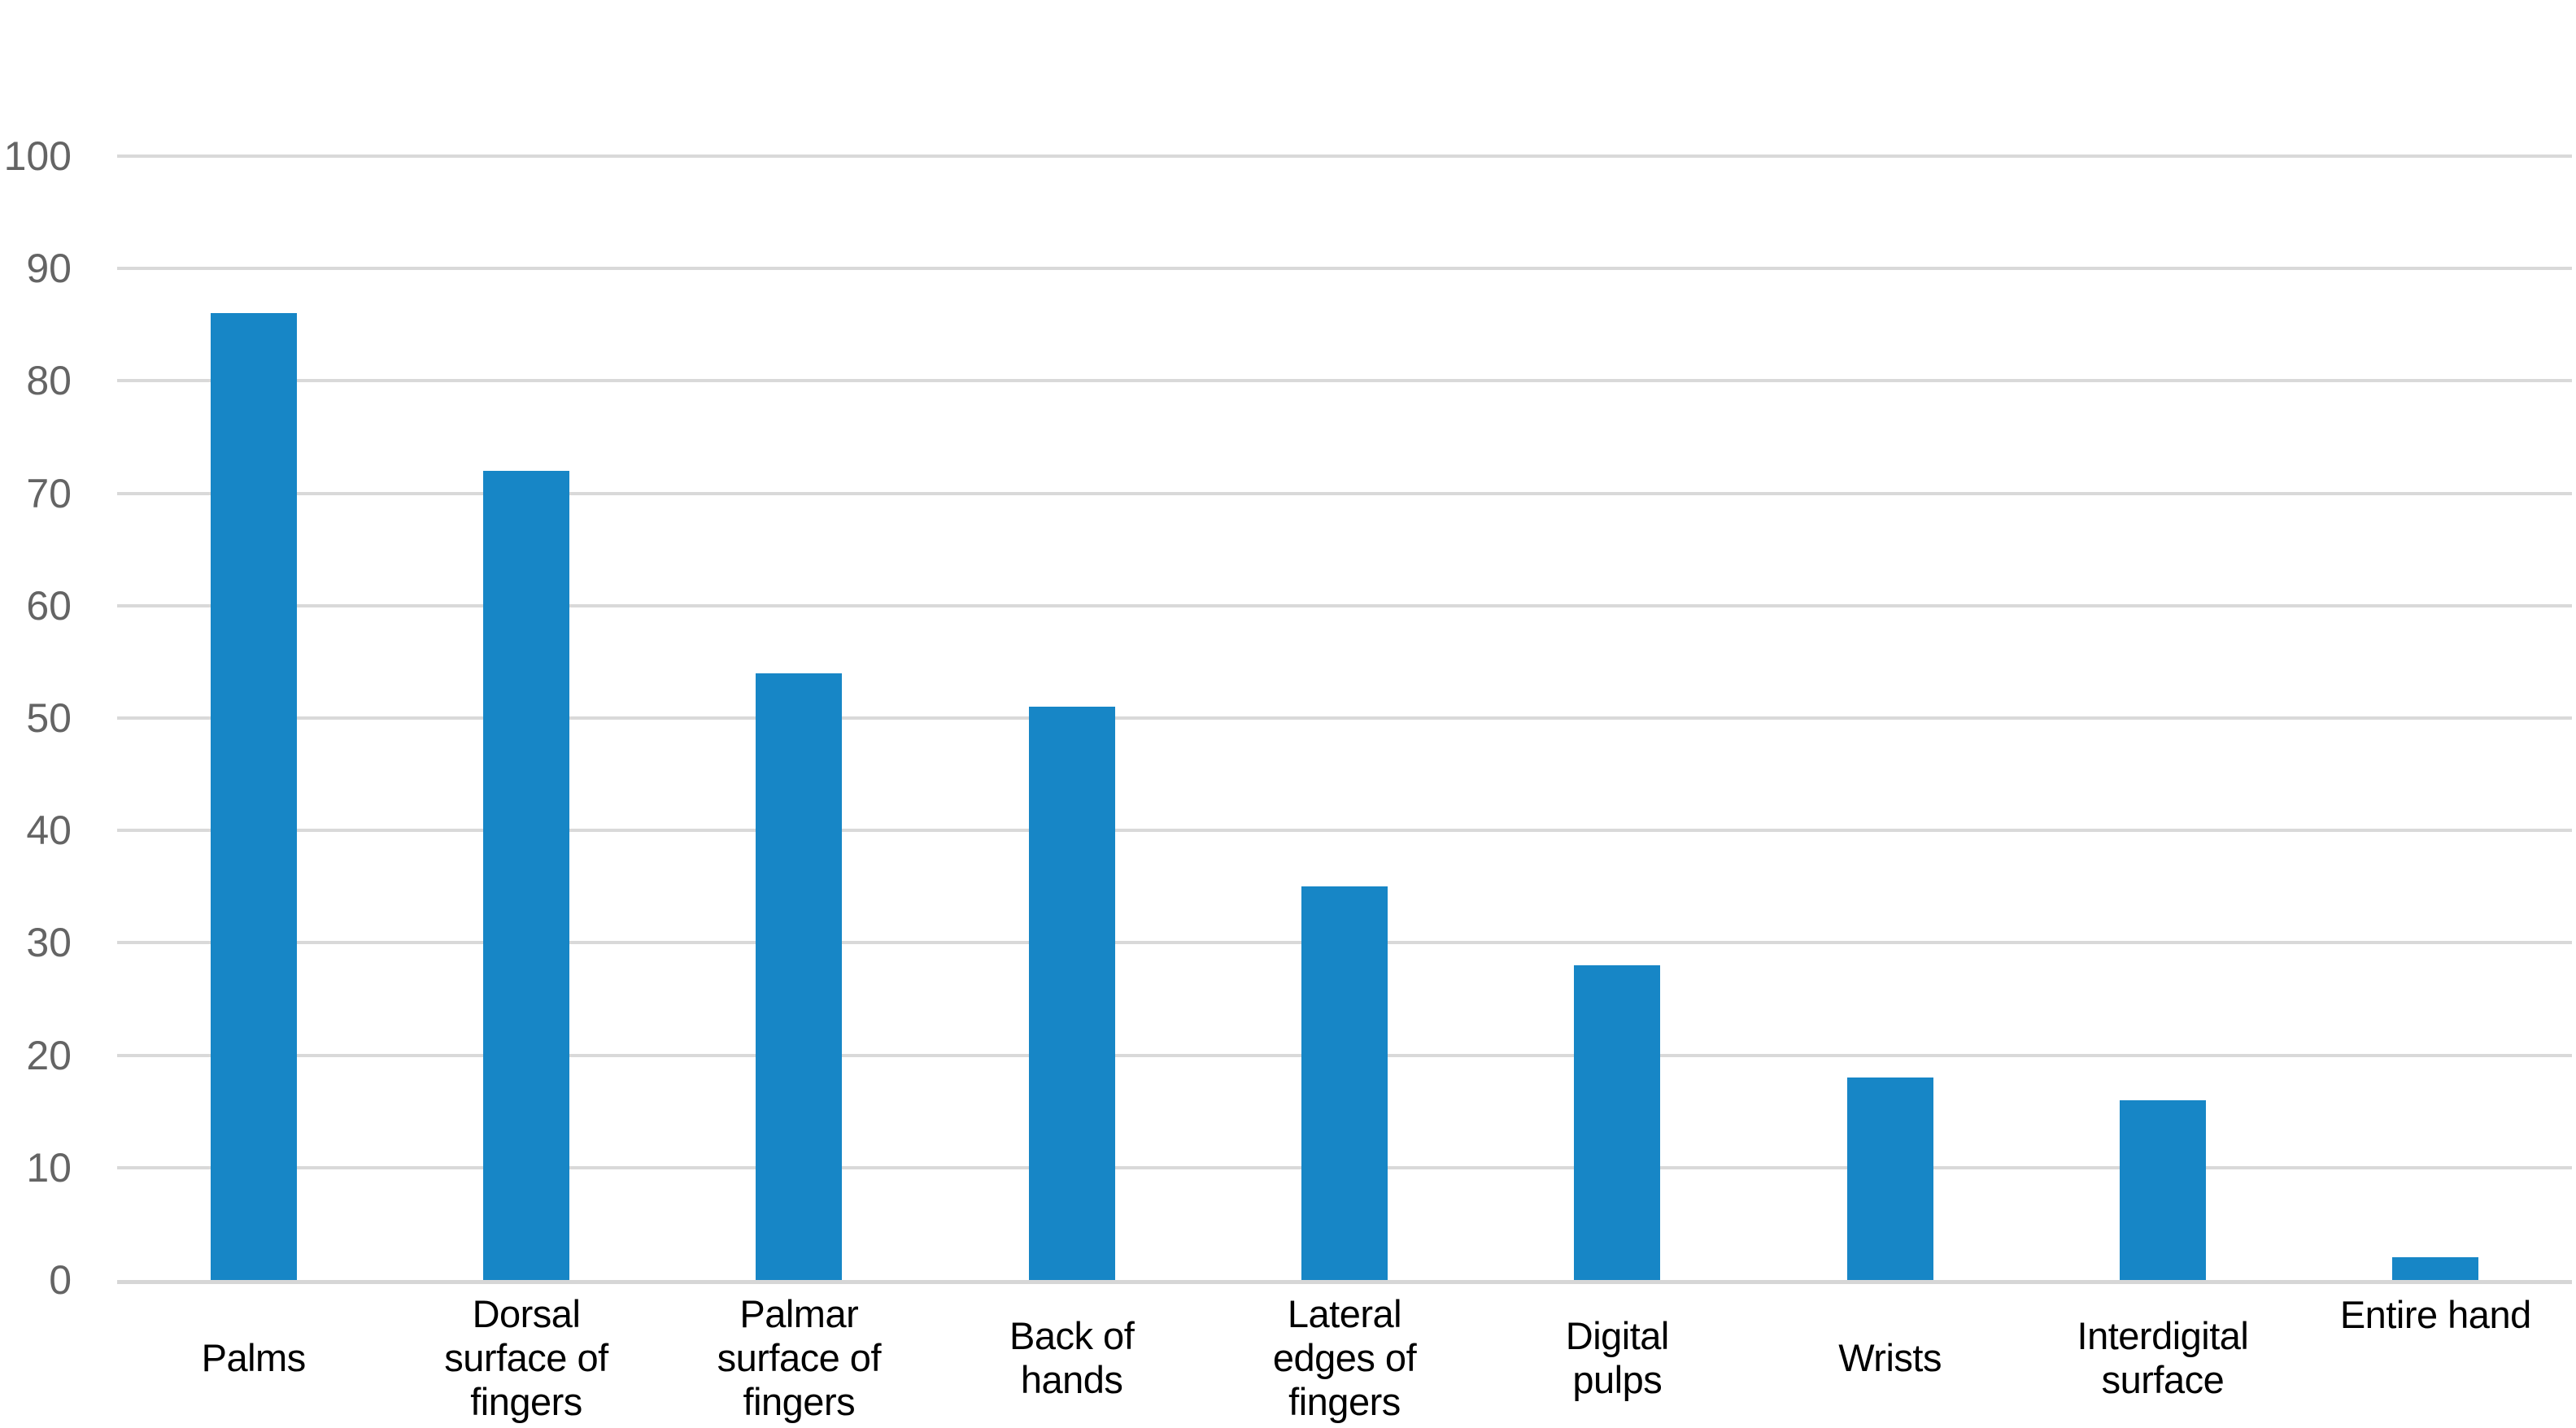 The width and height of the screenshot is (2576, 1428). I want to click on bar-entire-hand, so click(2435, 1268).